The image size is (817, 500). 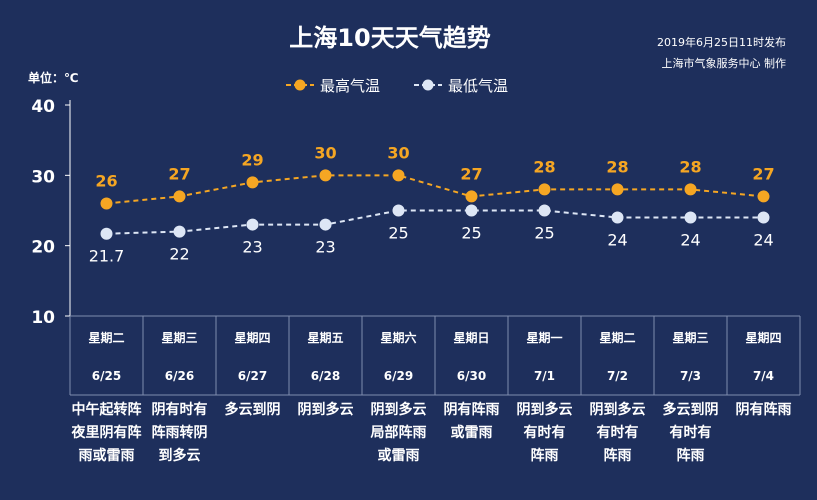 I want to click on date-label: 7/2, so click(x=617, y=376).